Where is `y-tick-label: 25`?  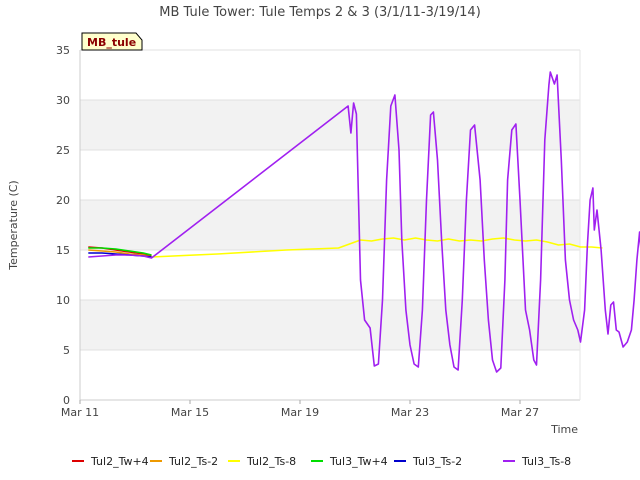 y-tick-label: 25 is located at coordinates (63, 150).